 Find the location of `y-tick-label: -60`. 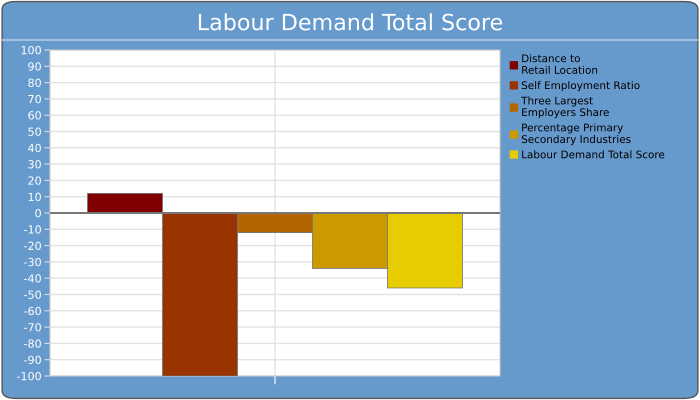

y-tick-label: -60 is located at coordinates (32, 311).